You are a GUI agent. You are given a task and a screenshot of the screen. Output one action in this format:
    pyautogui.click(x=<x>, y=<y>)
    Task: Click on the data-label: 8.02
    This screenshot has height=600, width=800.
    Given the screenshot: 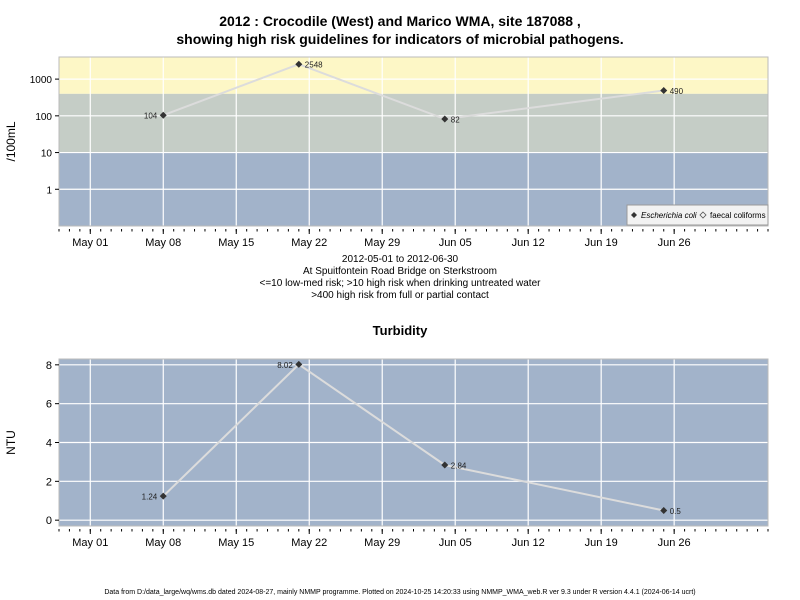 What is the action you would take?
    pyautogui.click(x=285, y=365)
    